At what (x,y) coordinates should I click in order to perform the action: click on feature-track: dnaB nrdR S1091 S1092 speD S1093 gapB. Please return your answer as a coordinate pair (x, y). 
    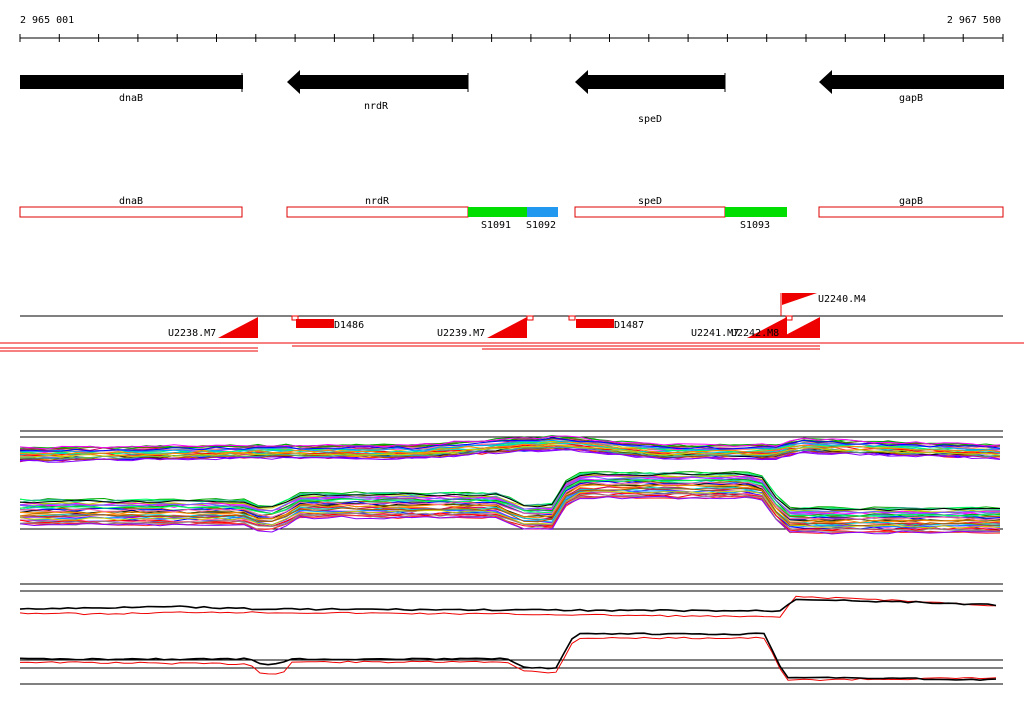
    Looking at the image, I should click on (511, 213).